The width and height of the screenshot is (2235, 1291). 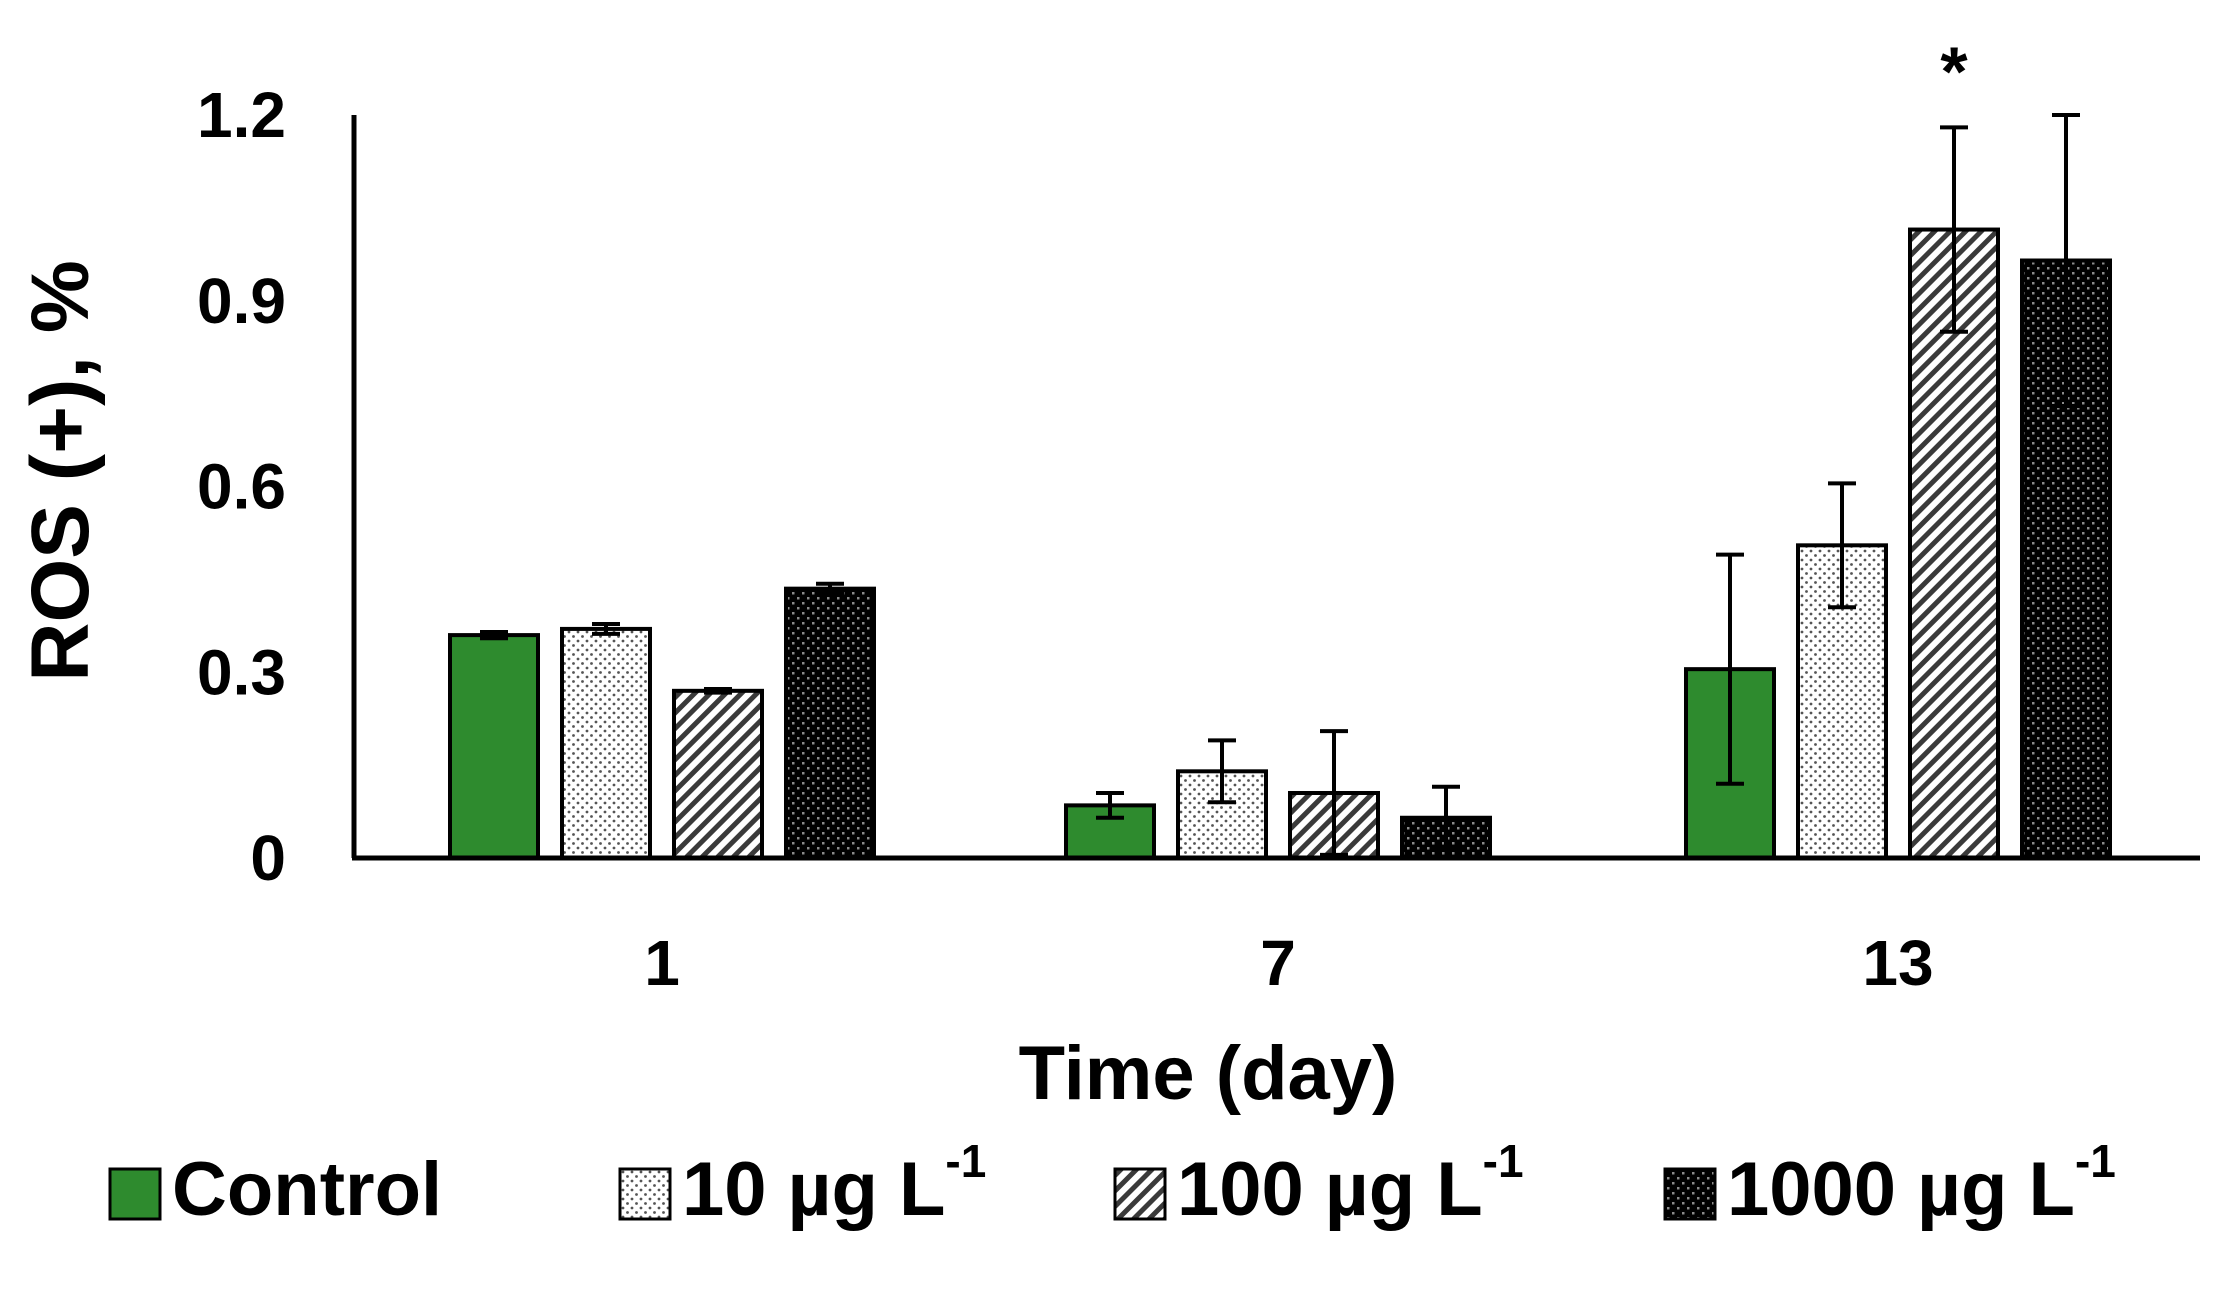 I want to click on y-tick-label: 0.9, so click(x=241, y=301).